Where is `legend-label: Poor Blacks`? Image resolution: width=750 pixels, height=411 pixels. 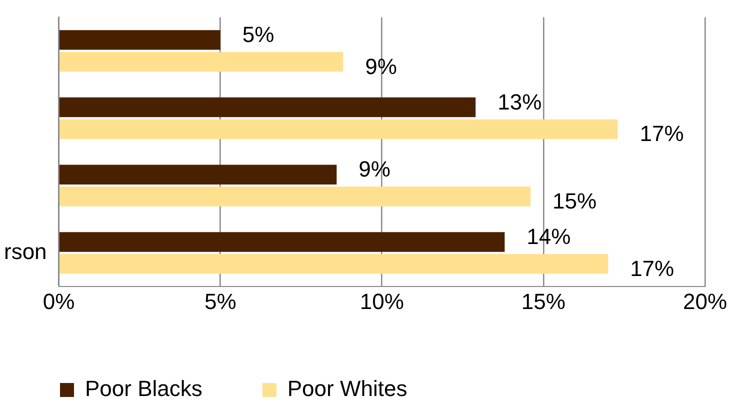
legend-label: Poor Blacks is located at coordinates (143, 389).